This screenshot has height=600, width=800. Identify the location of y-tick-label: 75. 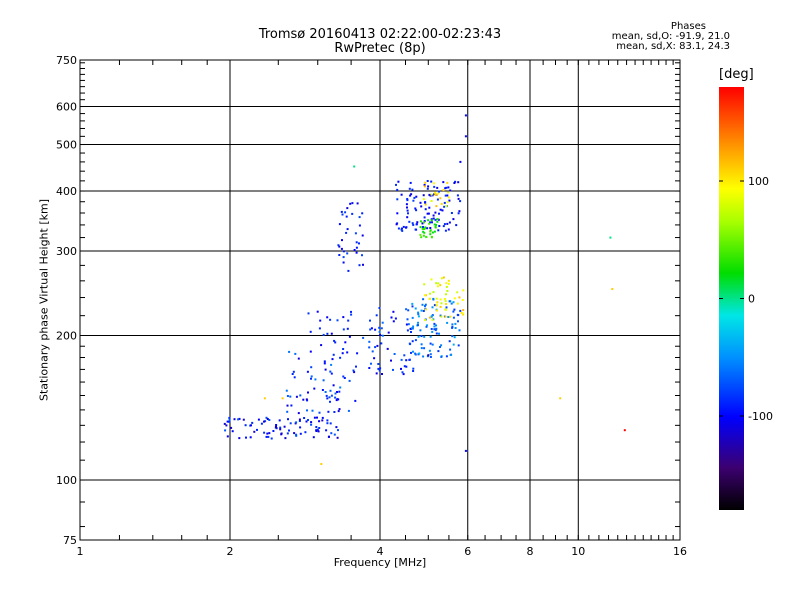
(70, 540).